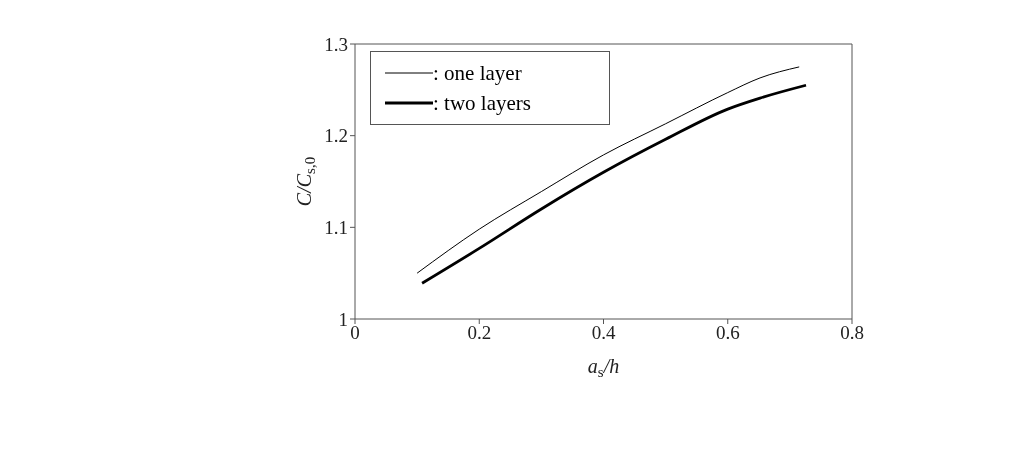  I want to click on x-axis-title: a$_{s}$/h, so click(603, 367).